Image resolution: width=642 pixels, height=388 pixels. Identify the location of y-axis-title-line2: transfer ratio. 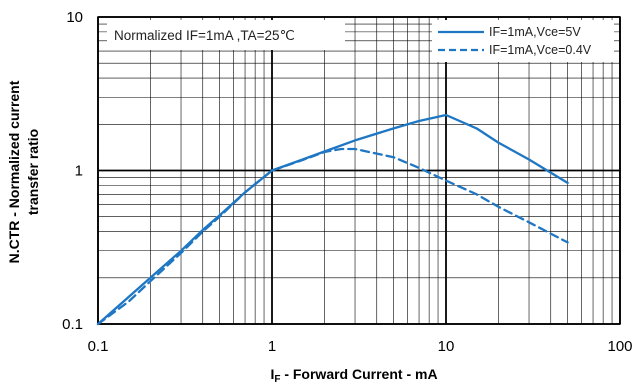
(33, 172).